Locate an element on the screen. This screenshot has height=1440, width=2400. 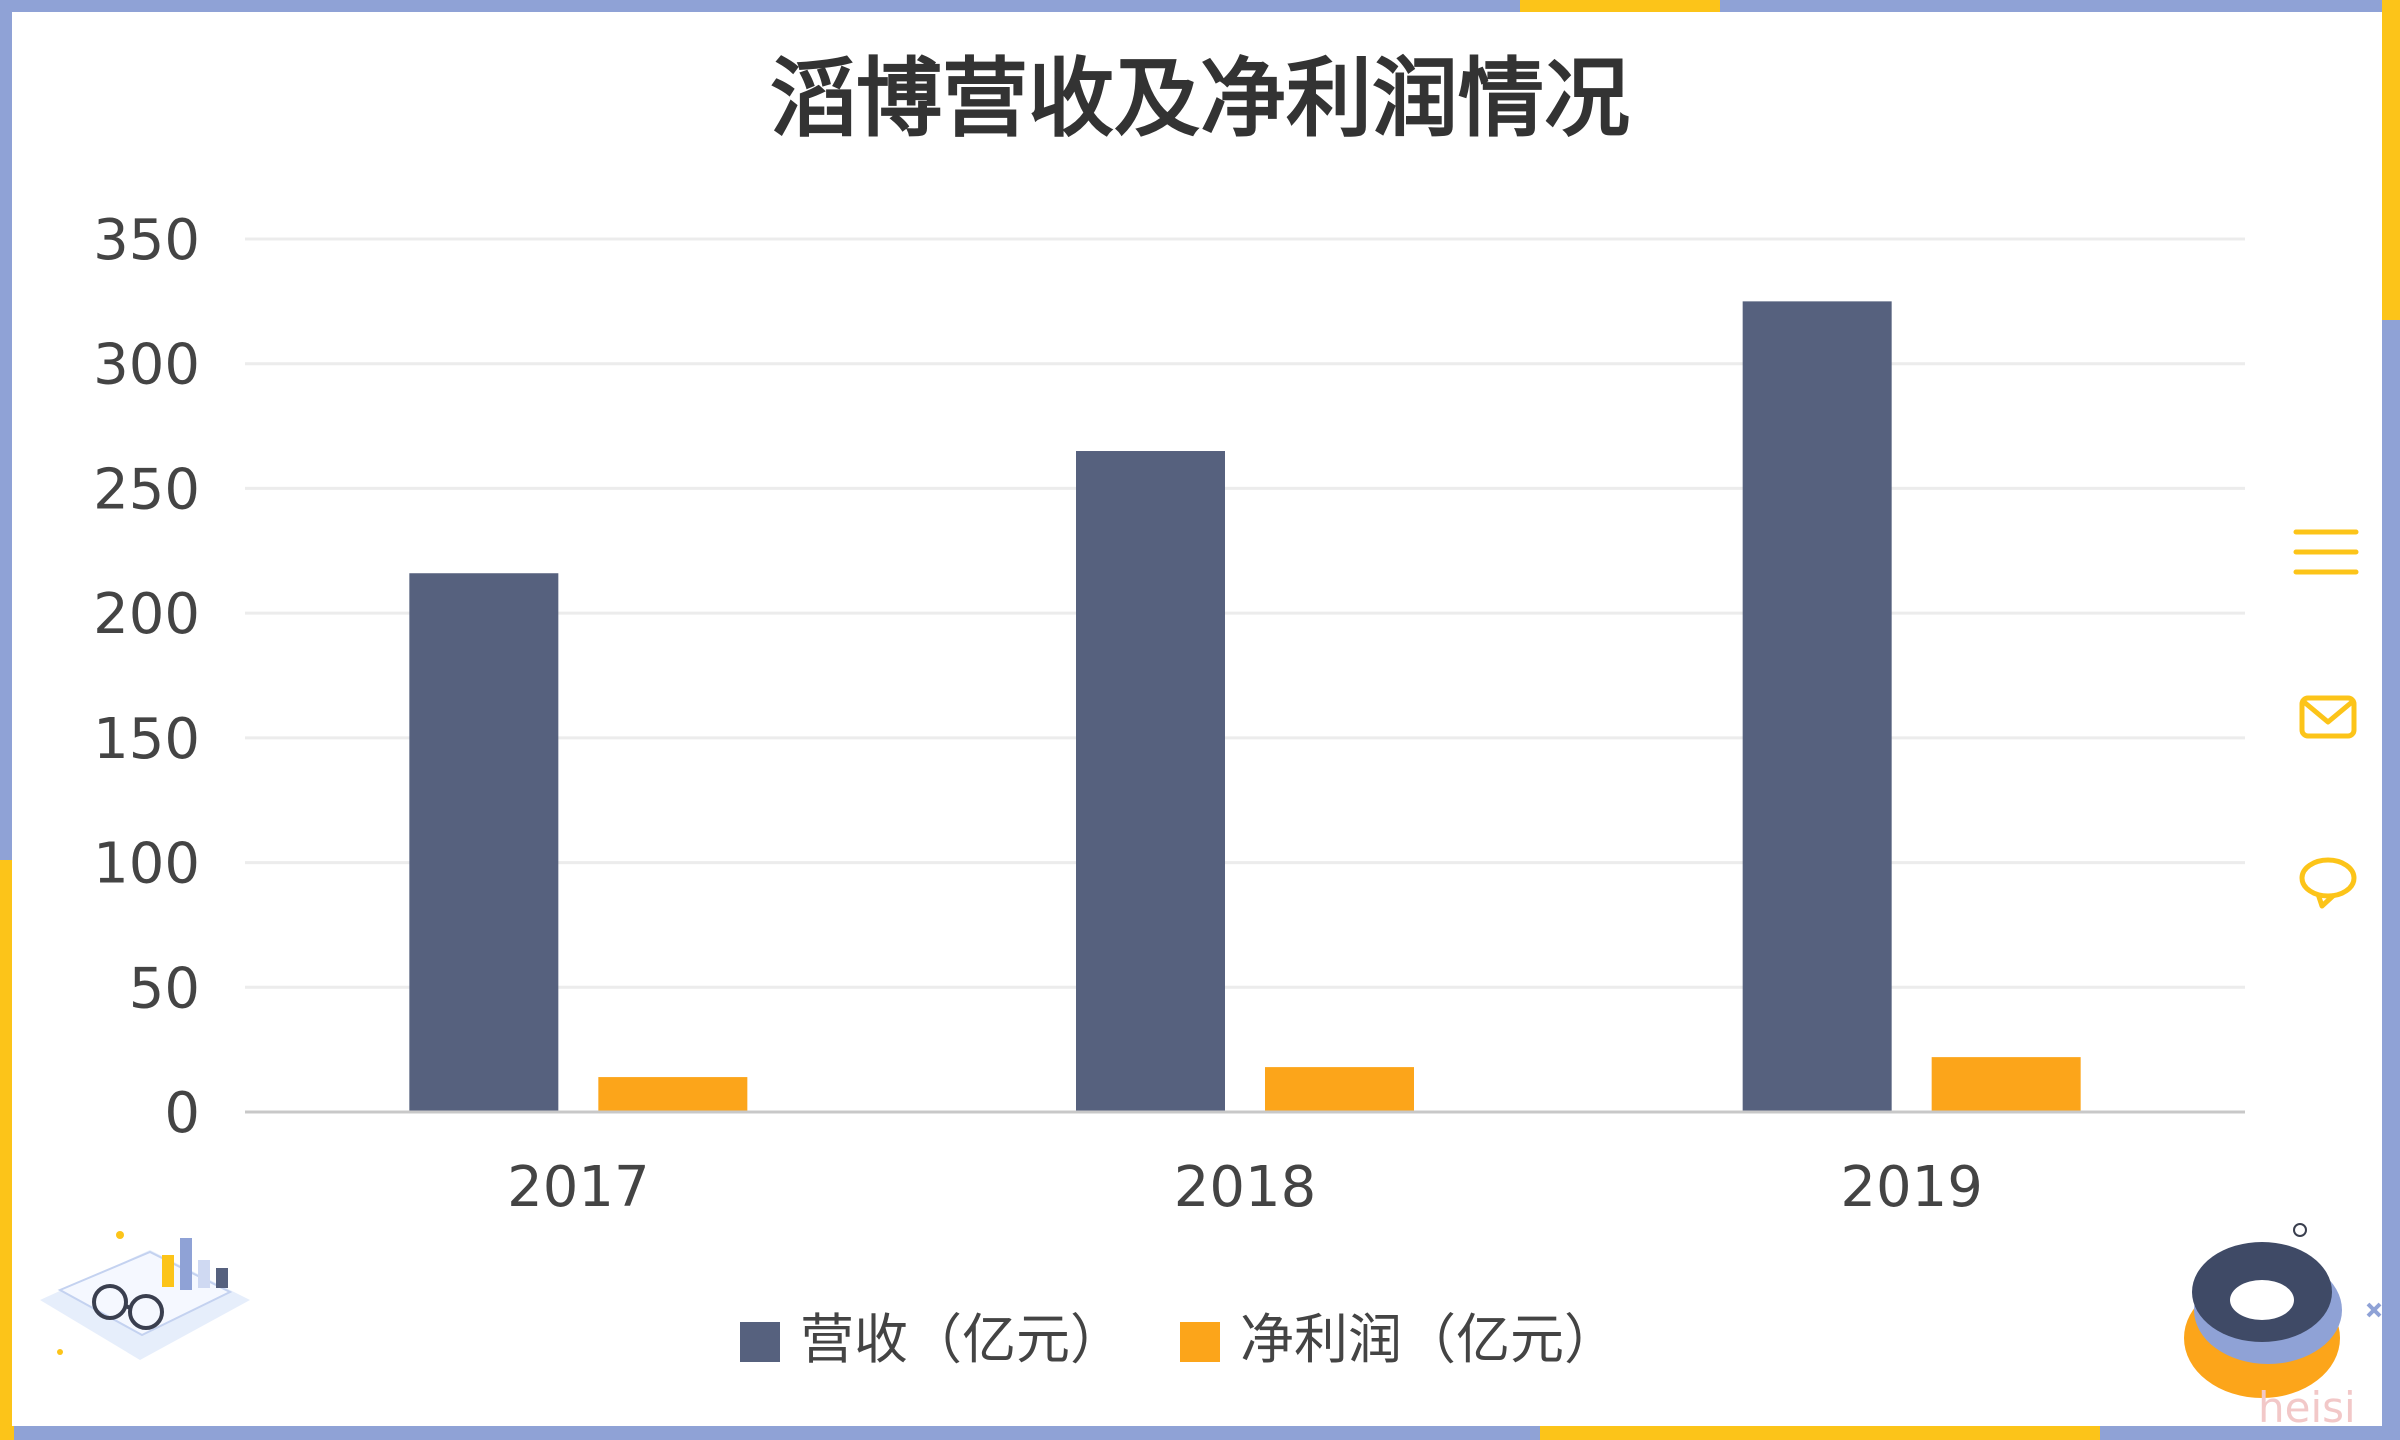
bar-profit-2017 is located at coordinates (673, 1094).